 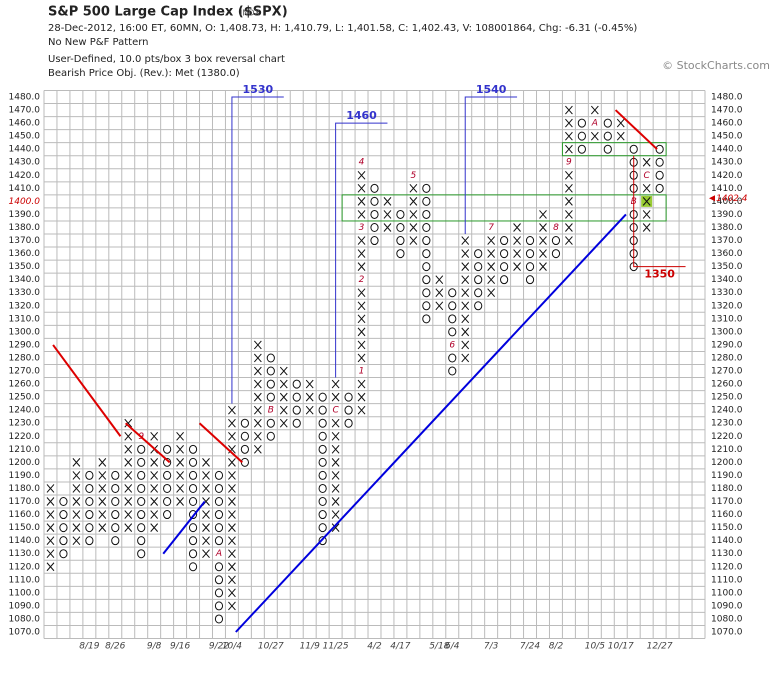 I want to click on month-marker: 7, so click(x=491, y=228).